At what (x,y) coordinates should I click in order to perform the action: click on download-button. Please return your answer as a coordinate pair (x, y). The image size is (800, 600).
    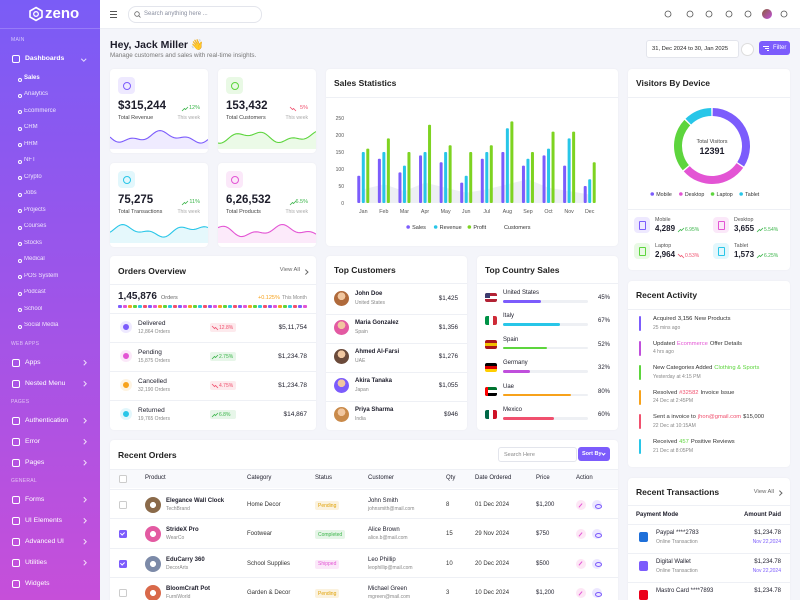
    Looking at the image, I should click on (747, 49).